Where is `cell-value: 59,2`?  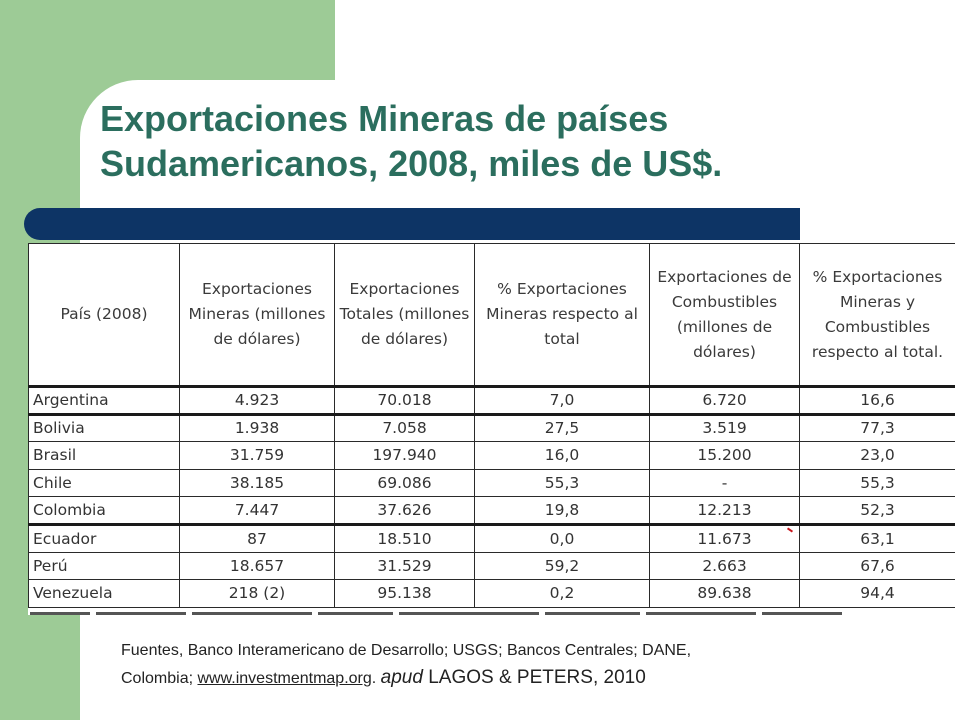
cell-value: 59,2 is located at coordinates (562, 566).